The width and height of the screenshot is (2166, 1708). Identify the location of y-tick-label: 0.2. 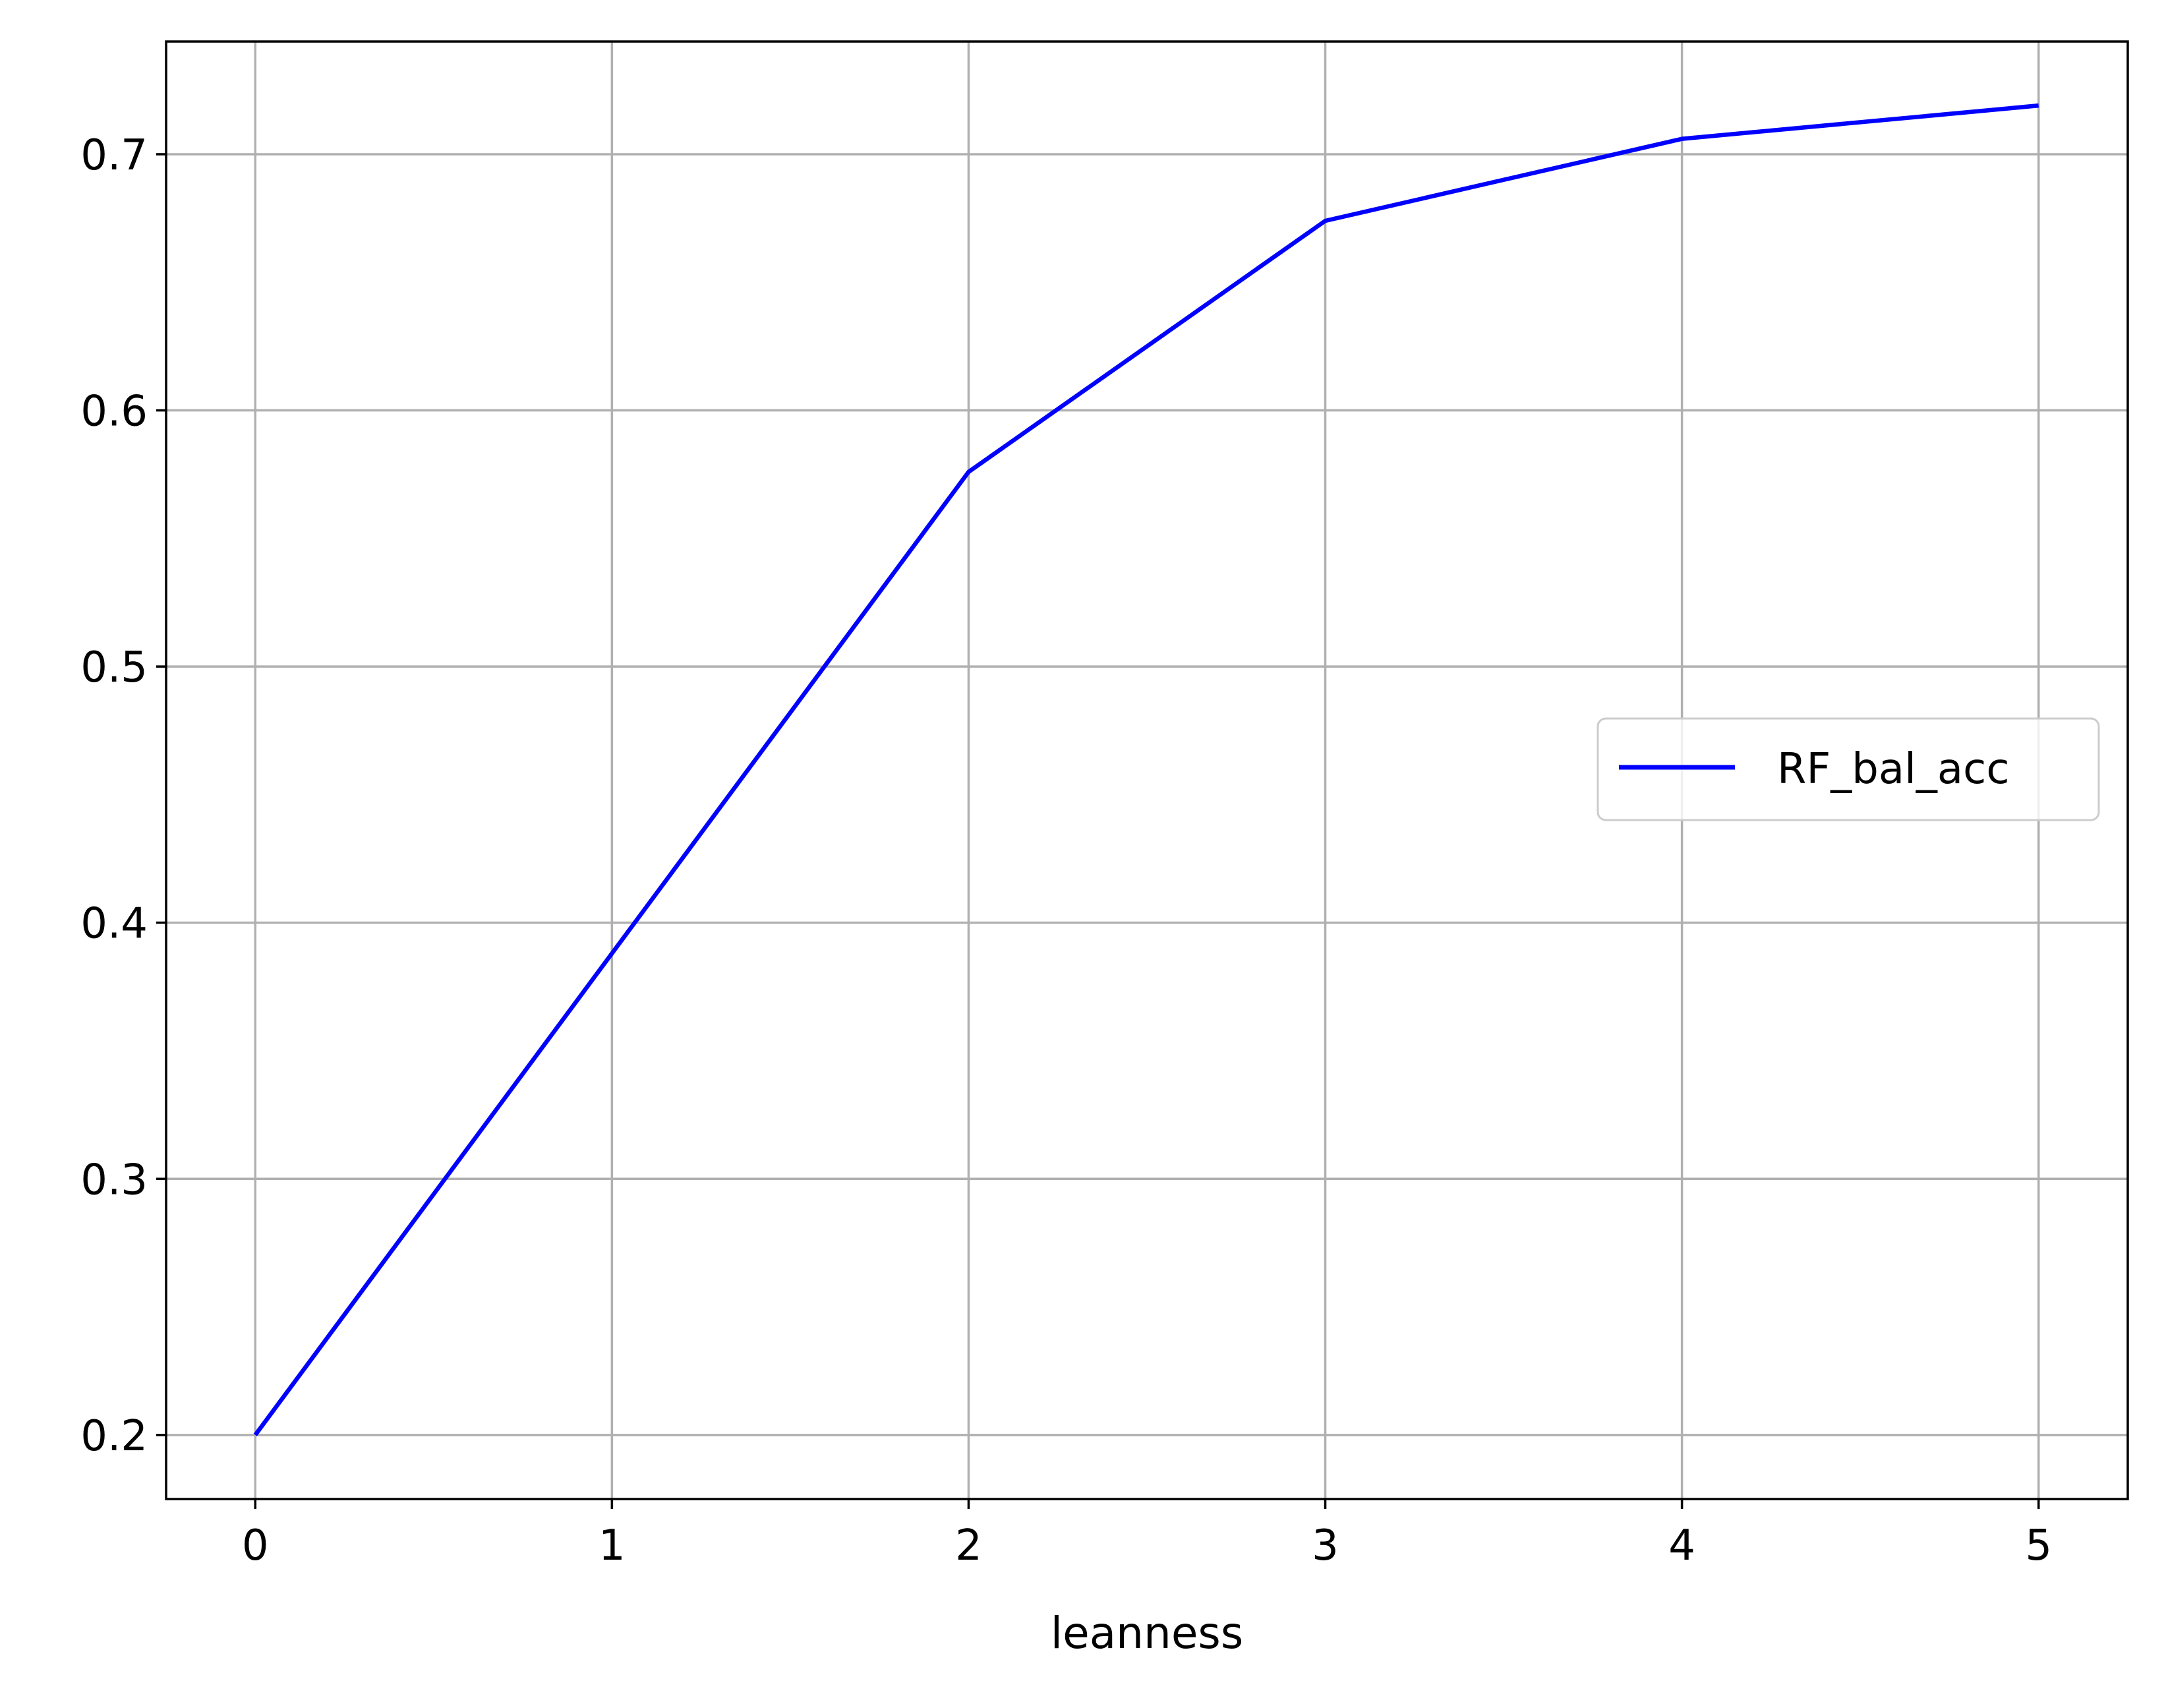
(114, 1436).